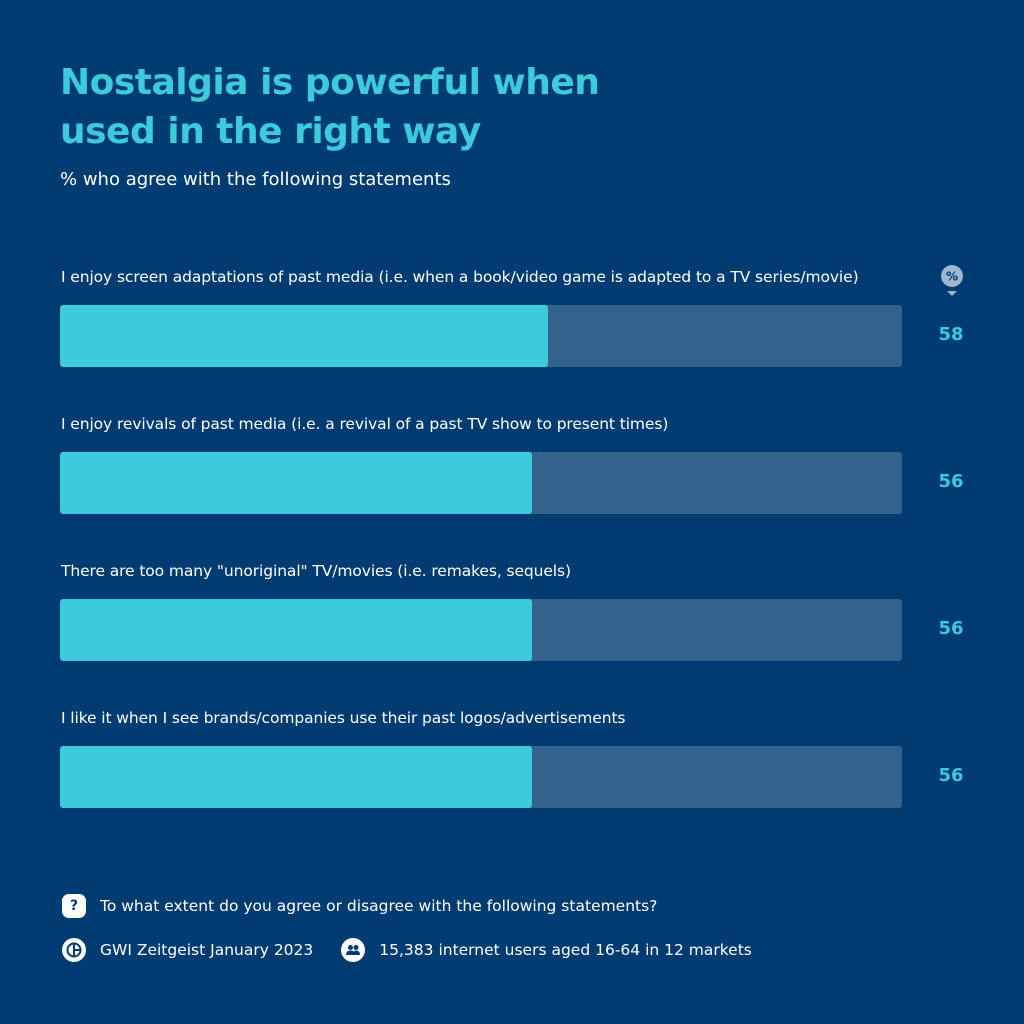 Image resolution: width=1024 pixels, height=1024 pixels. What do you see at coordinates (74, 950) in the screenshot?
I see `gwi-logo-icon` at bounding box center [74, 950].